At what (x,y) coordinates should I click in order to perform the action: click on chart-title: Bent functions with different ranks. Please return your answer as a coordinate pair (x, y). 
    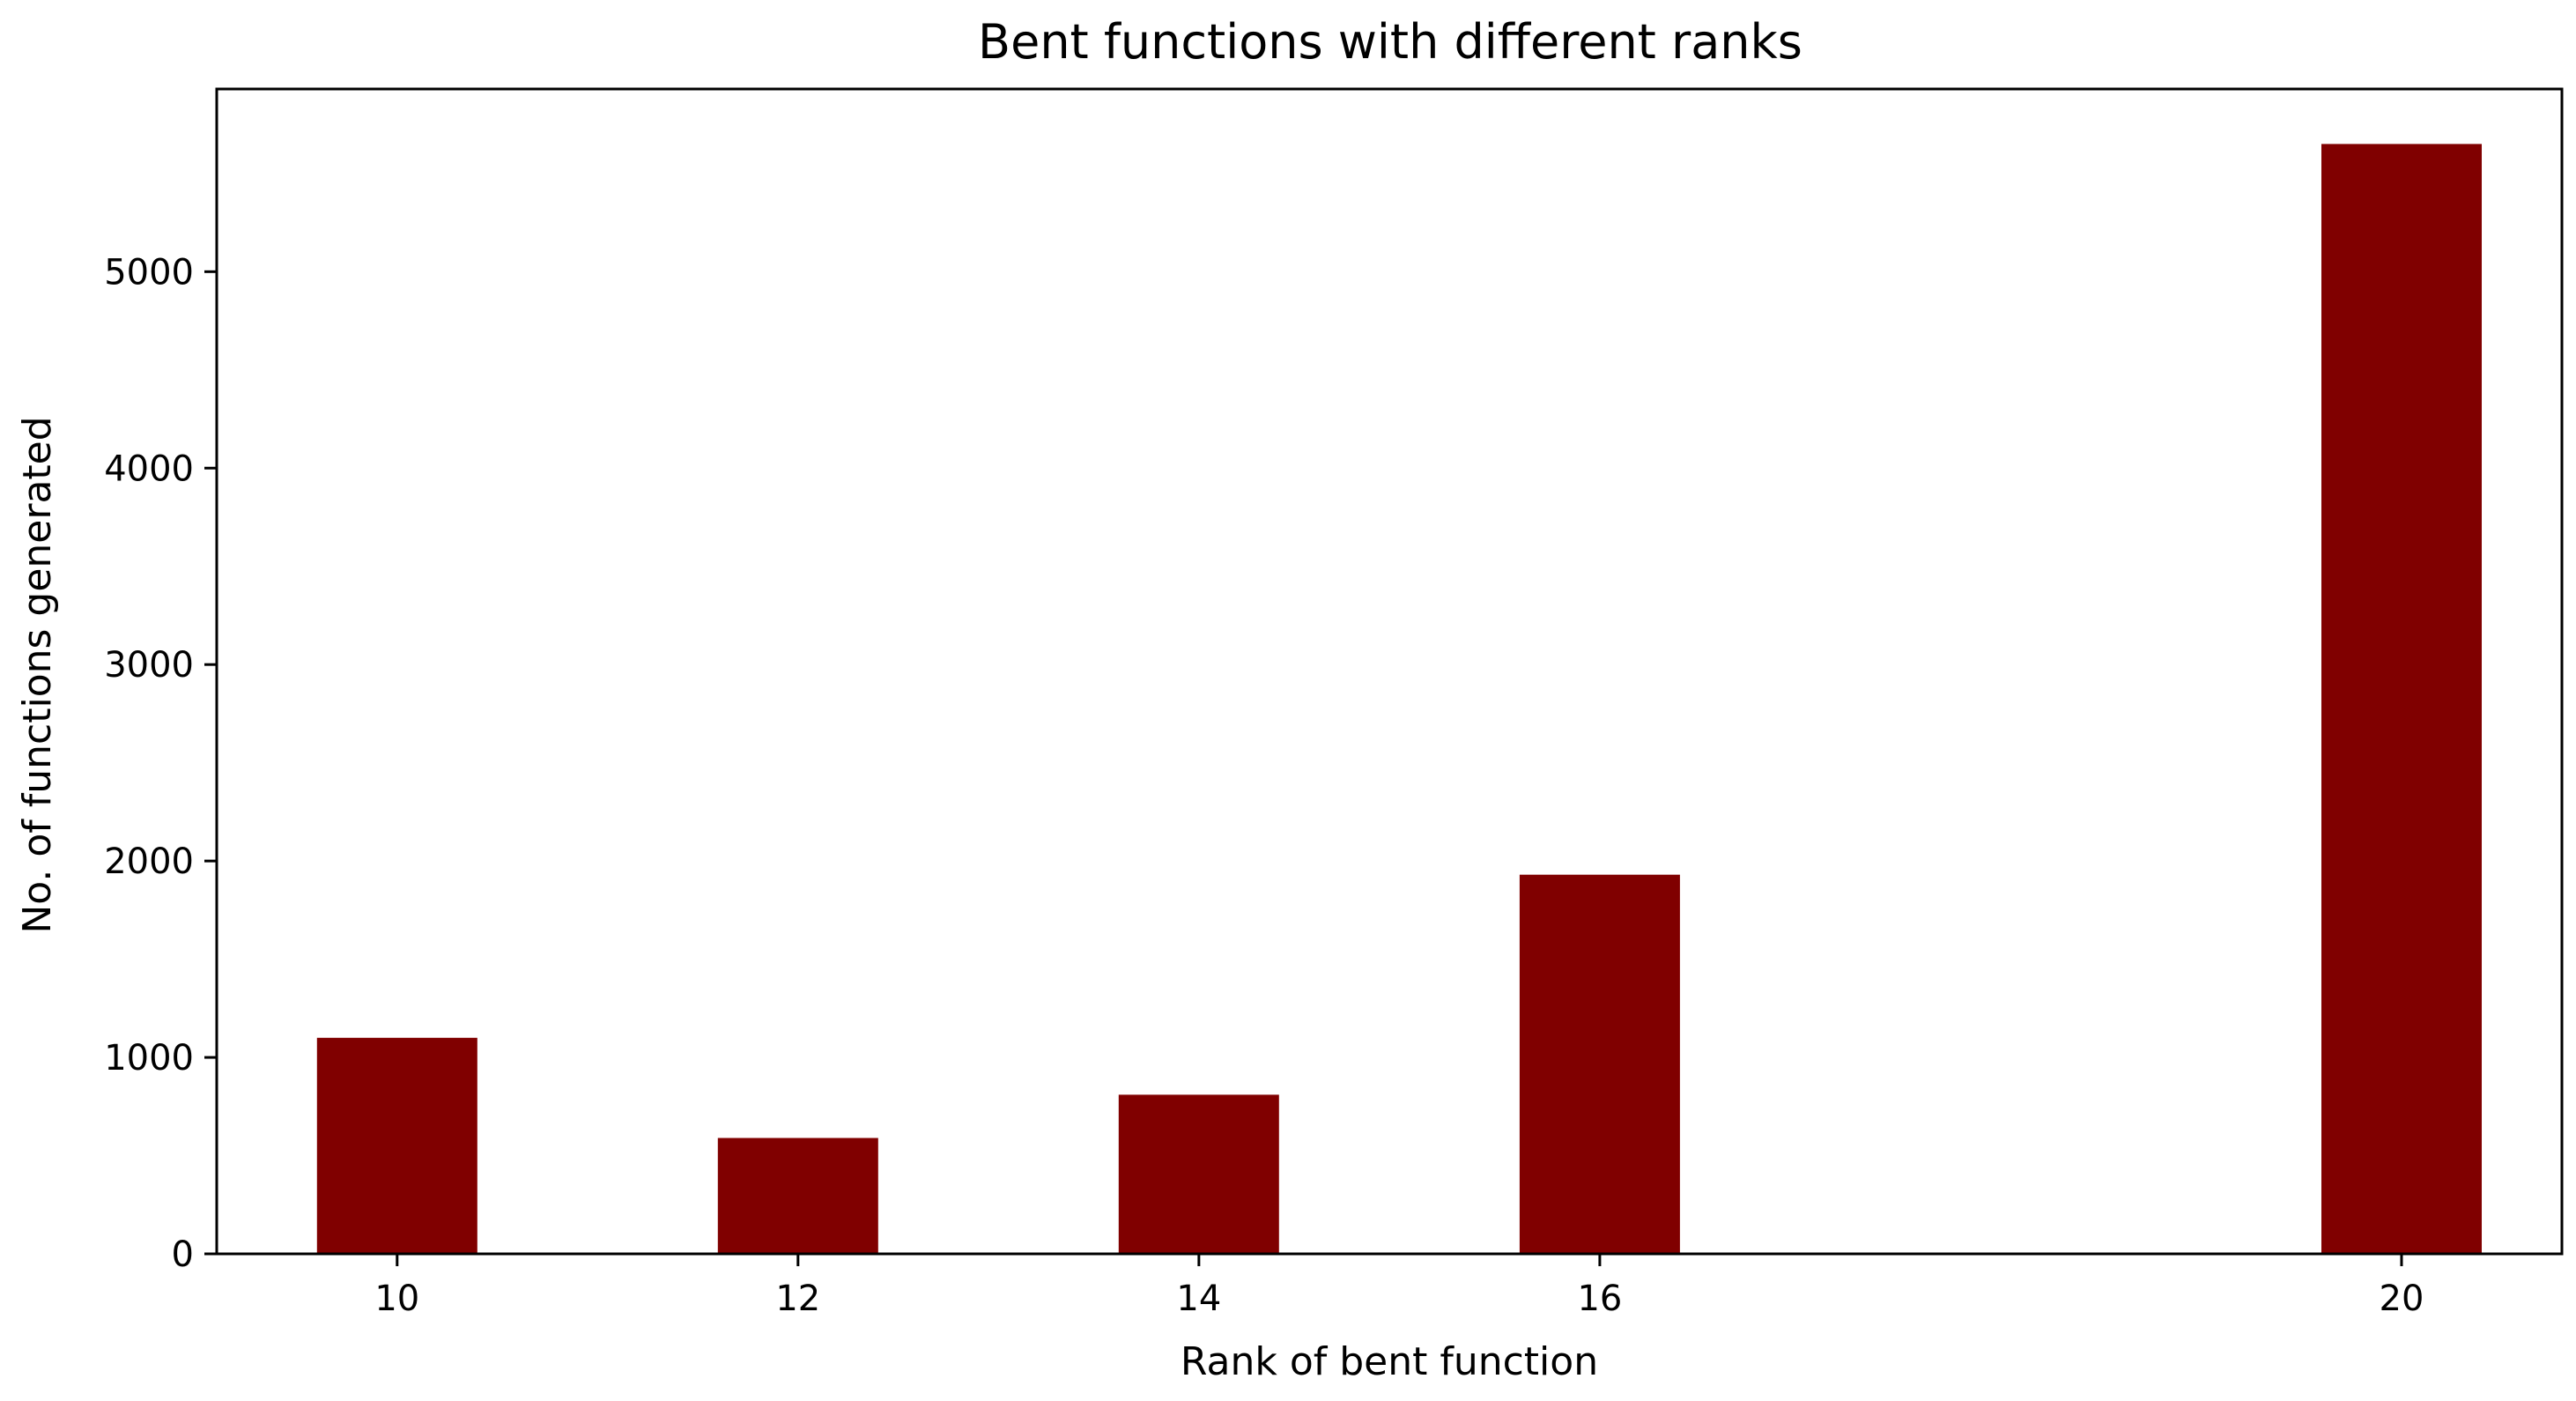
    Looking at the image, I should click on (1390, 42).